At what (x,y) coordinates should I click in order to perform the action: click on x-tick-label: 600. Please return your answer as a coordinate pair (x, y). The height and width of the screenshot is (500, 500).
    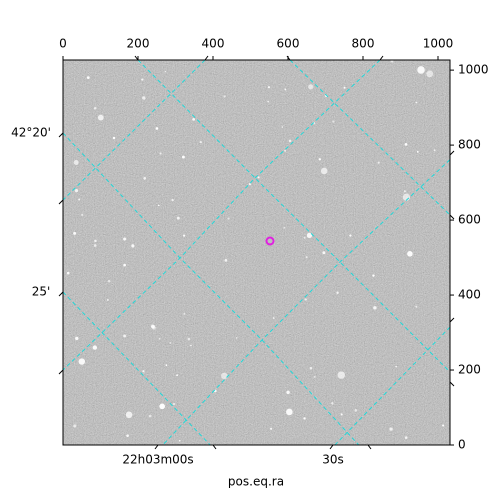
    Looking at the image, I should click on (288, 44).